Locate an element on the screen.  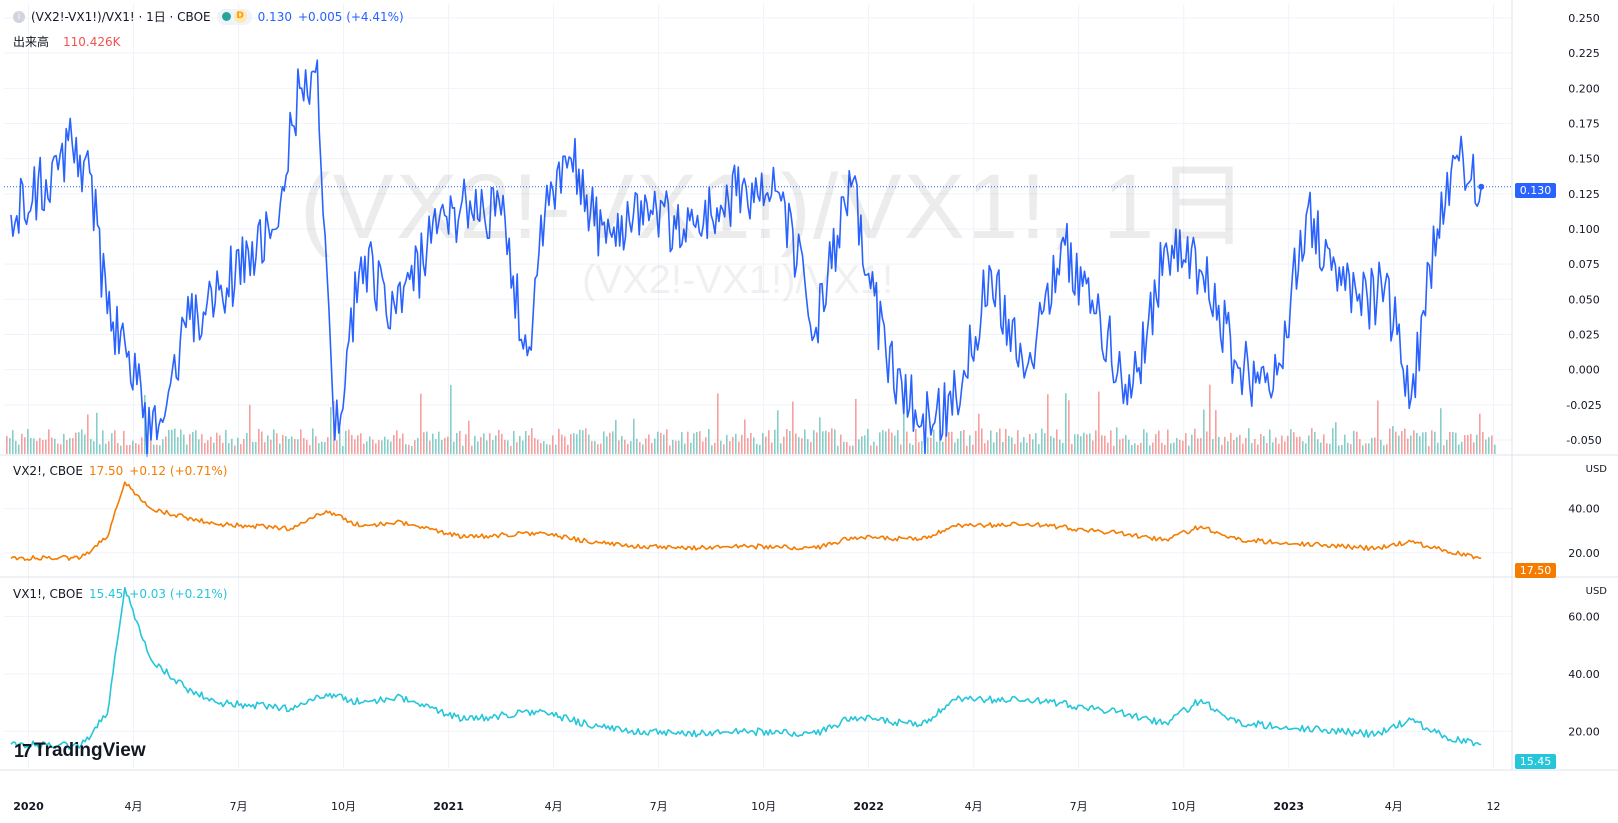
symbol-info-icon: i is located at coordinates (19, 16).